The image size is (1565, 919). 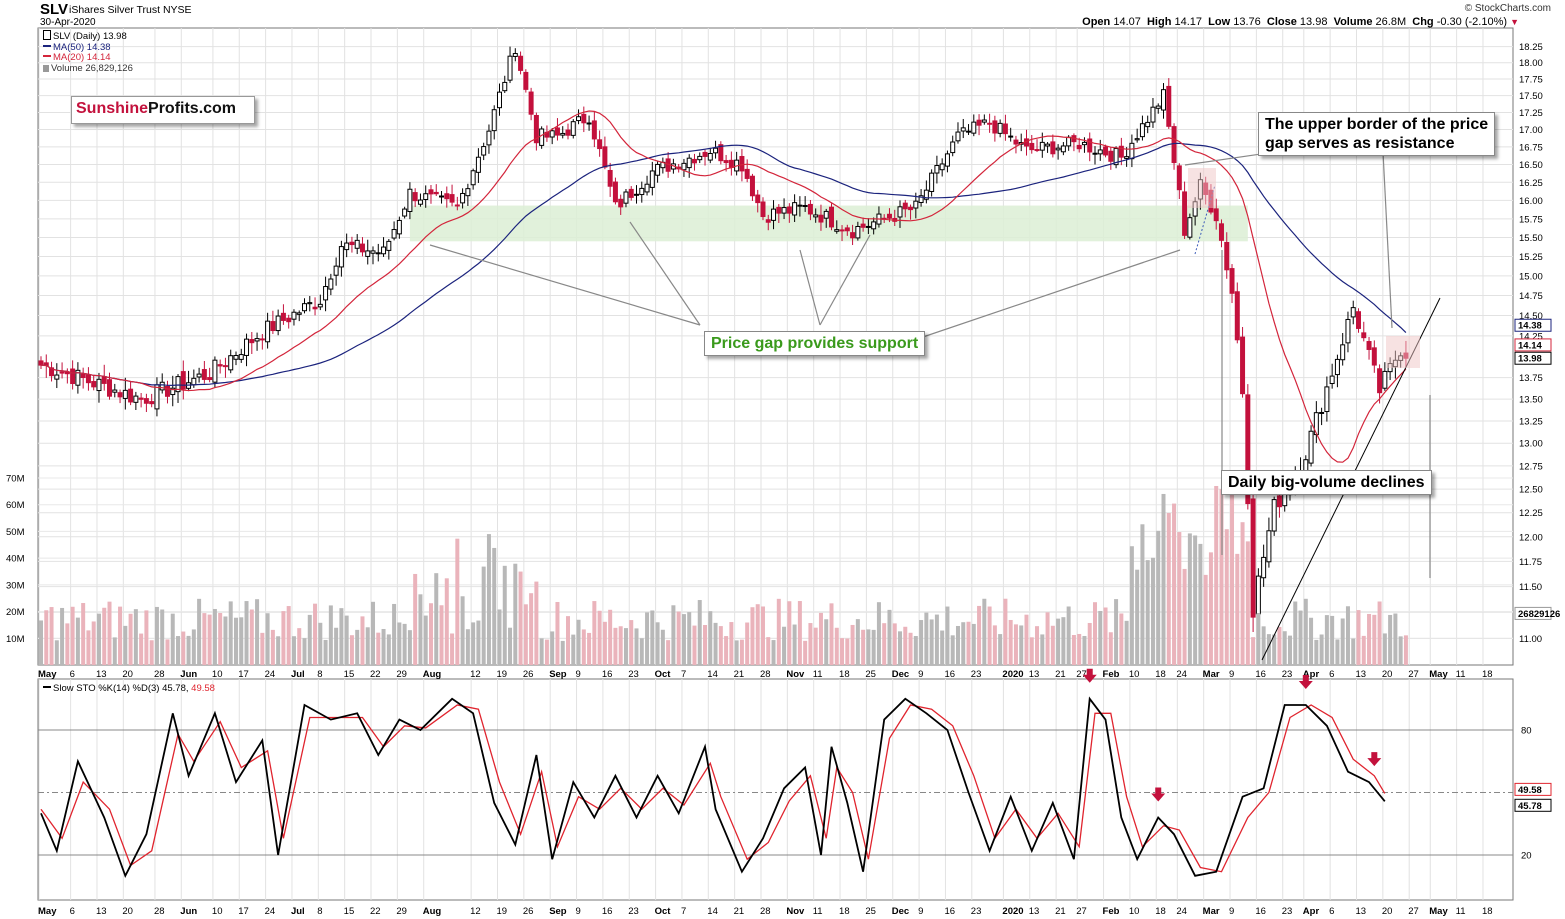 I want to click on sto-x-label: 9, so click(x=578, y=911).